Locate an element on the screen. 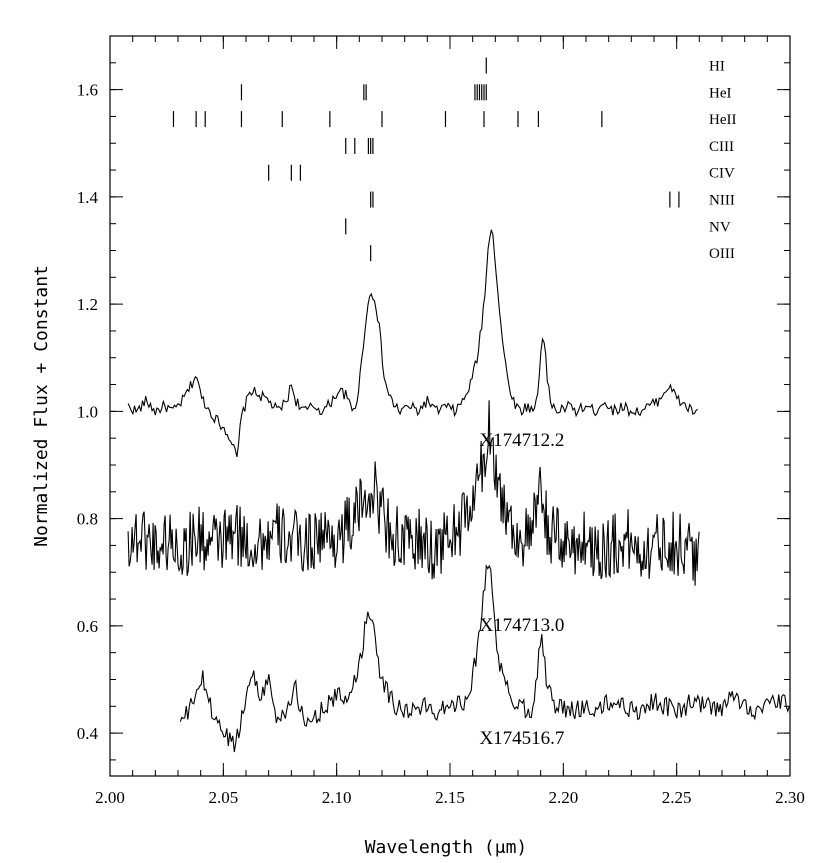 Image resolution: width=830 pixels, height=863 pixels. y-tick-label: 0.4 is located at coordinates (88, 733).